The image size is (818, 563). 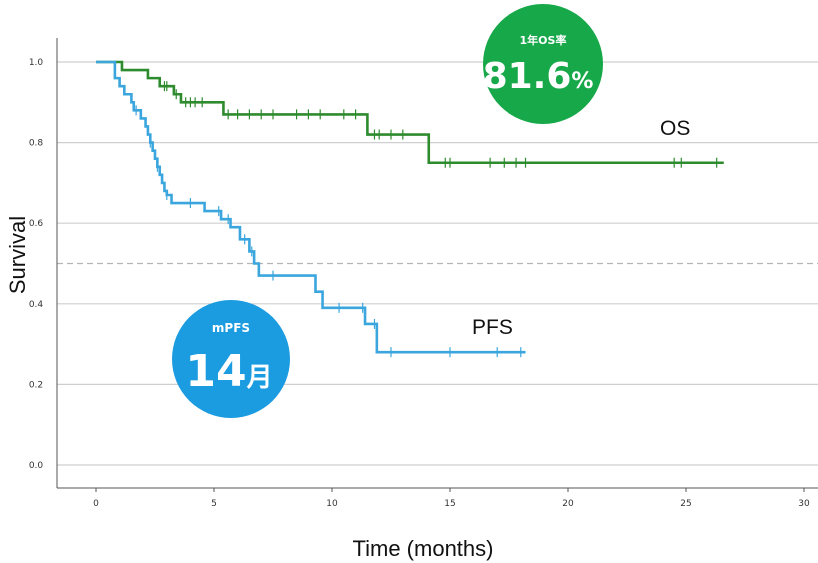 What do you see at coordinates (259, 378) in the screenshot?
I see `pfs-badge-unit: 月` at bounding box center [259, 378].